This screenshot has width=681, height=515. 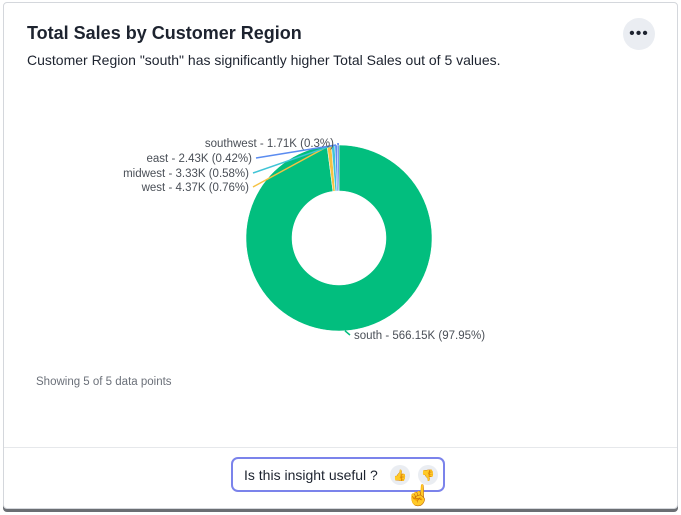 I want to click on data-label-midwest: midwest - 3.33K (0.58%), so click(x=186, y=174).